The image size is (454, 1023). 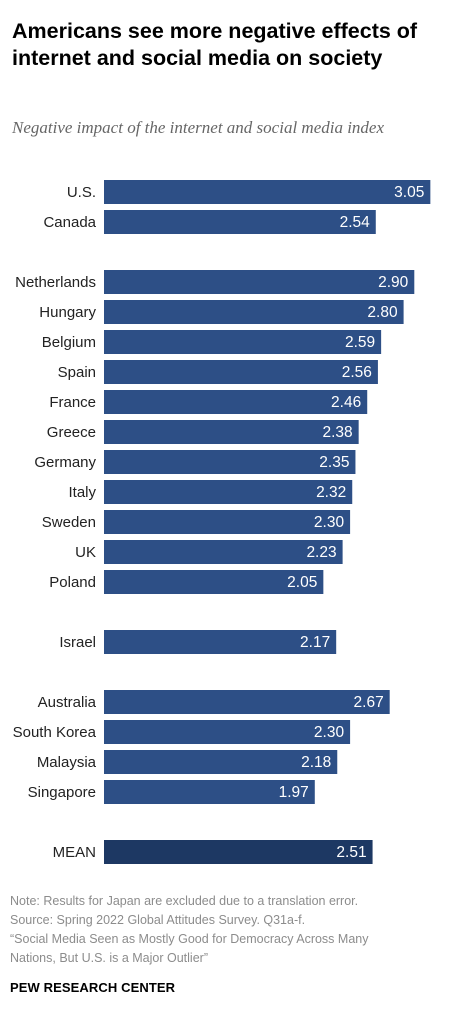 I want to click on report-title-line: Nations, But U.S. is a Major Outlier”, so click(x=109, y=958).